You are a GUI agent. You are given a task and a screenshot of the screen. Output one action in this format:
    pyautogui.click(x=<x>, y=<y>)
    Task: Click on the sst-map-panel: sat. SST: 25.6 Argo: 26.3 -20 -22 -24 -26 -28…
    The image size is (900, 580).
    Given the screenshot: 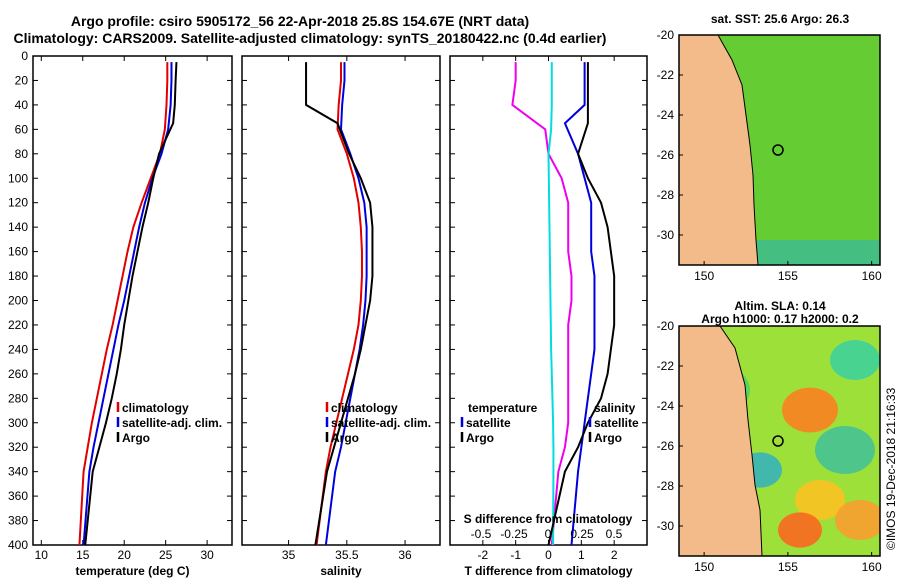 What is the action you would take?
    pyautogui.click(x=769, y=147)
    